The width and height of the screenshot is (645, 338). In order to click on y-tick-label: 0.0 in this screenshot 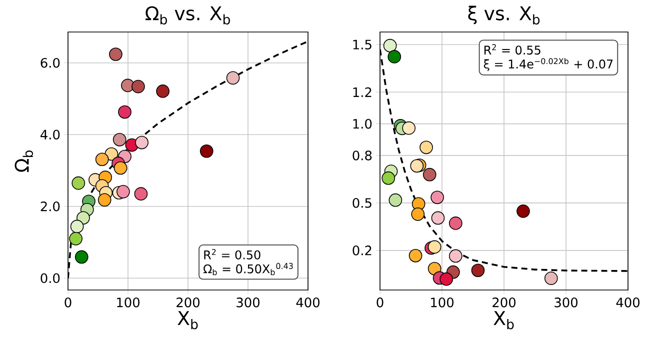, I will do `click(50, 278)`.